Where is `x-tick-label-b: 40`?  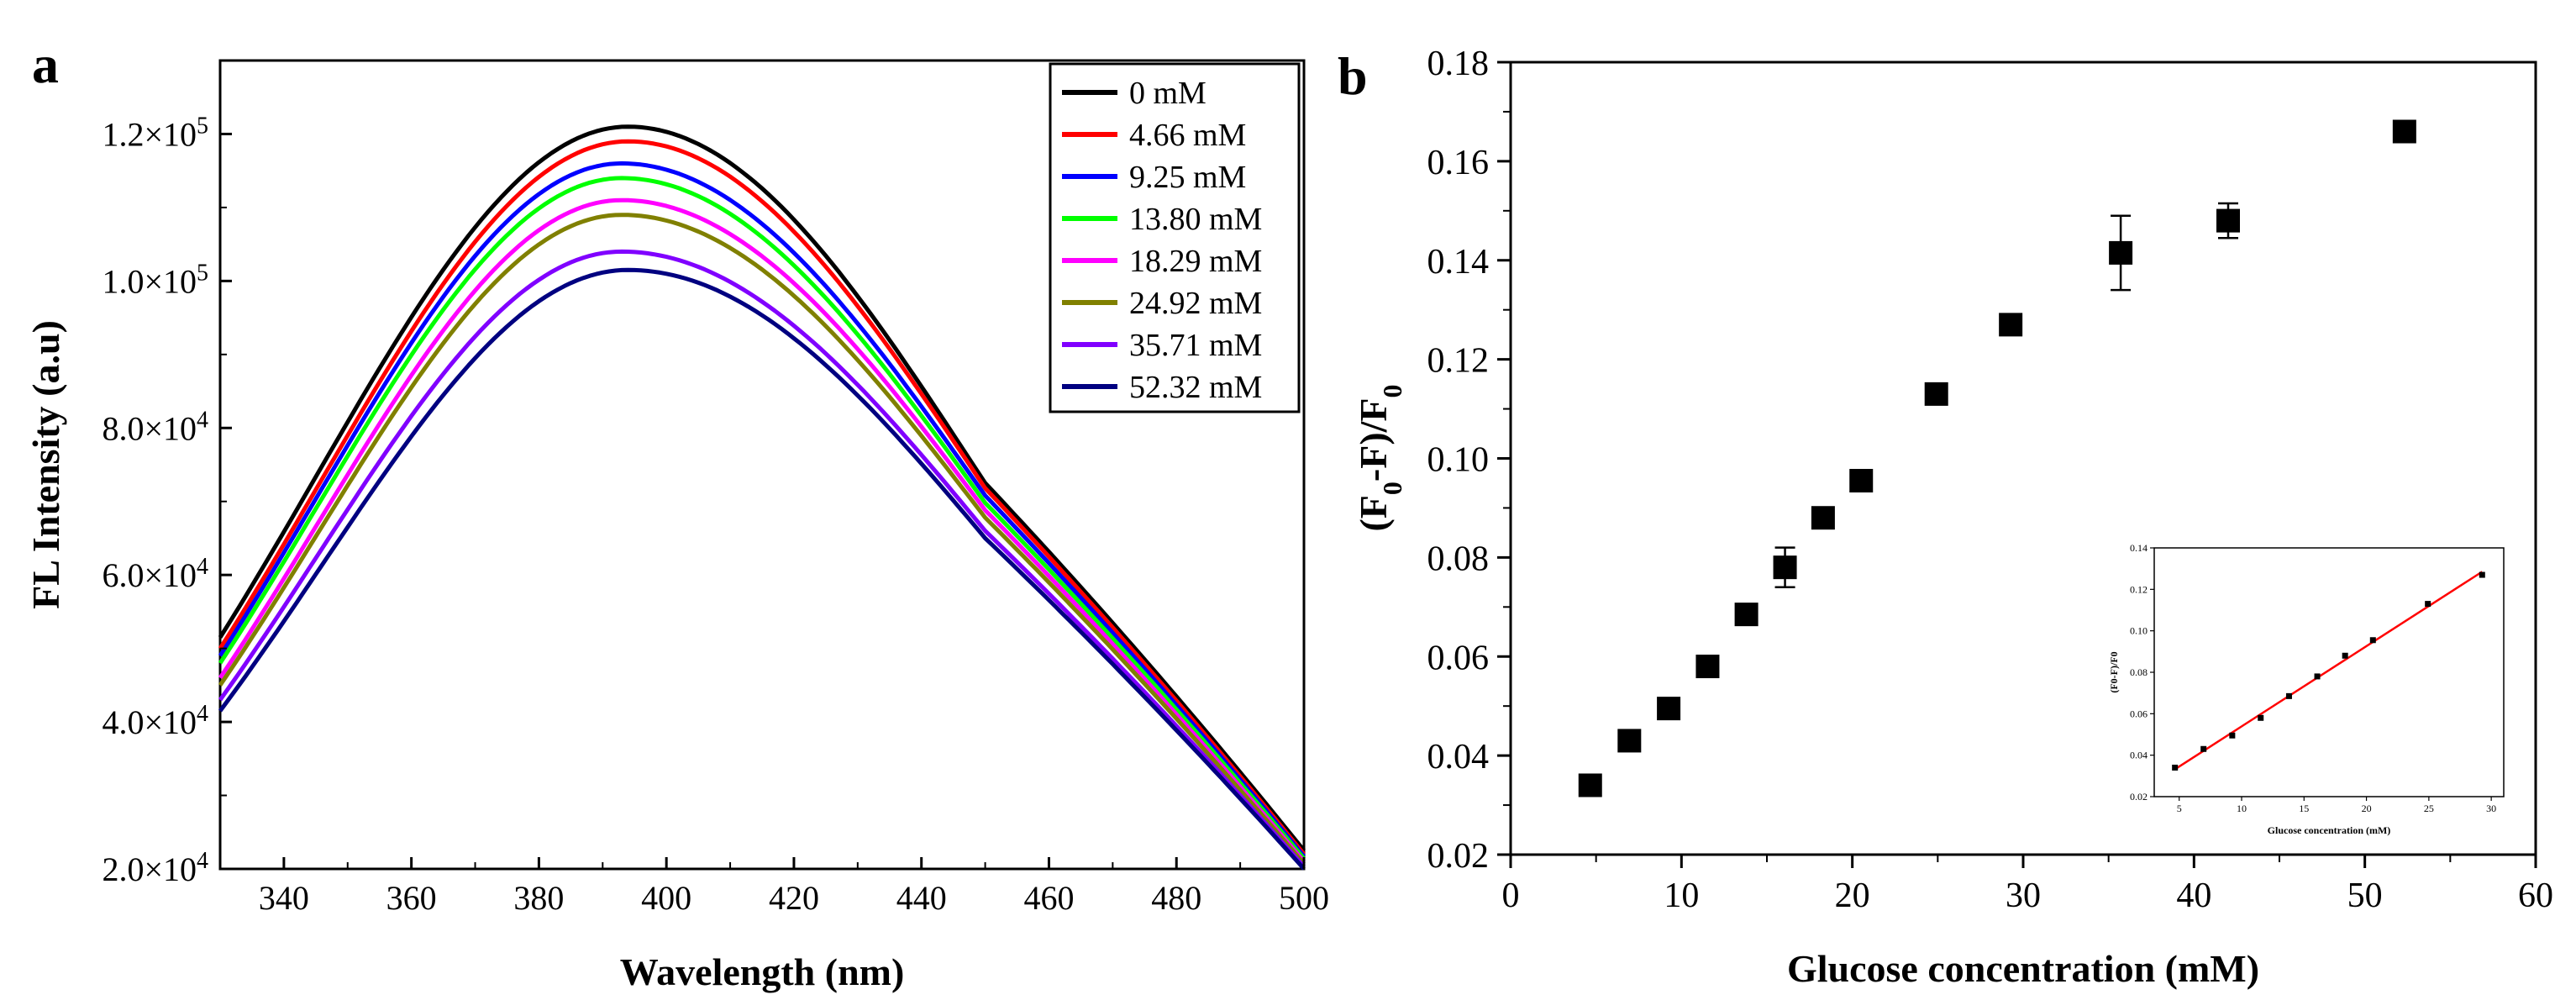
x-tick-label-b: 40 is located at coordinates (2193, 895).